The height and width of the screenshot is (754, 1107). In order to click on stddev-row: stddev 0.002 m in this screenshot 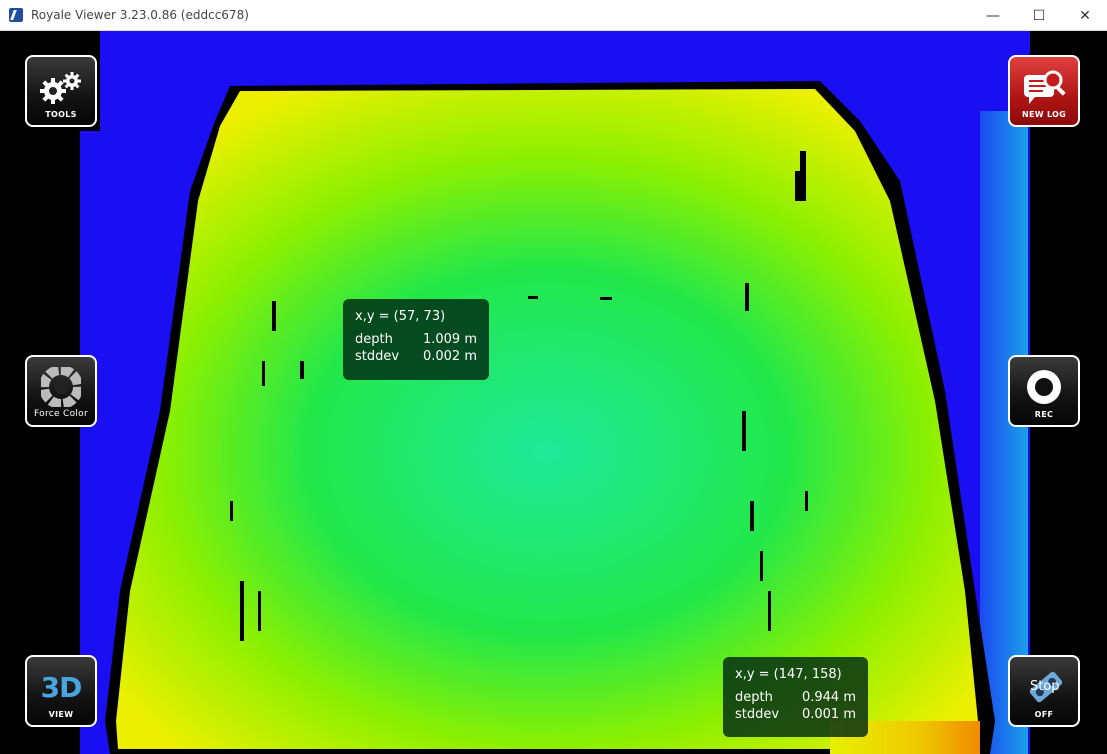, I will do `click(416, 356)`.